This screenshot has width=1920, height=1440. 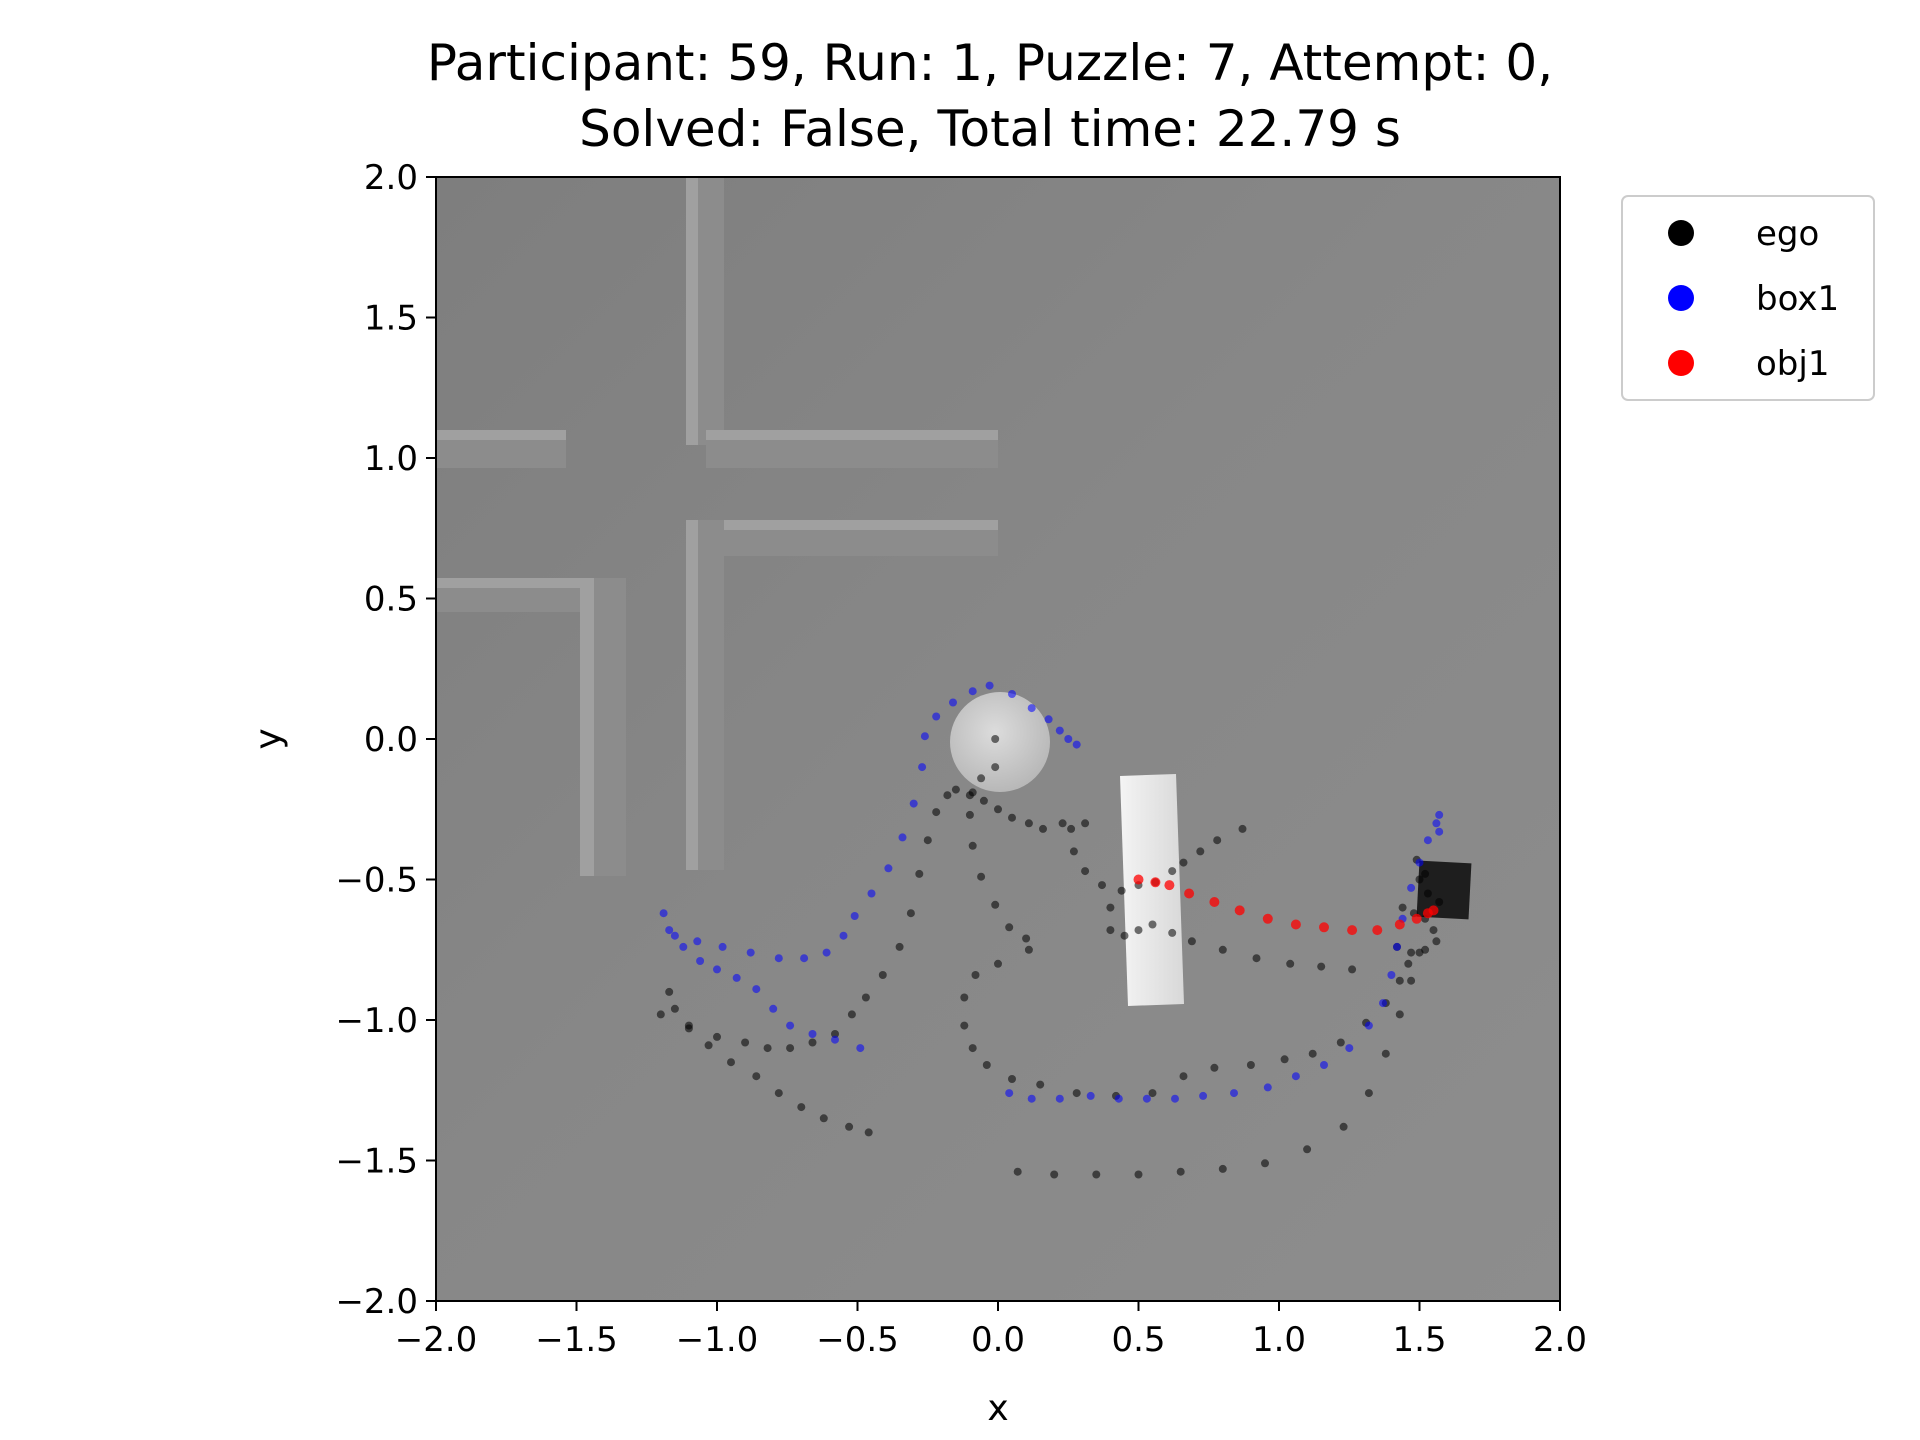 I want to click on legend-marker-obj1, so click(x=1681, y=363).